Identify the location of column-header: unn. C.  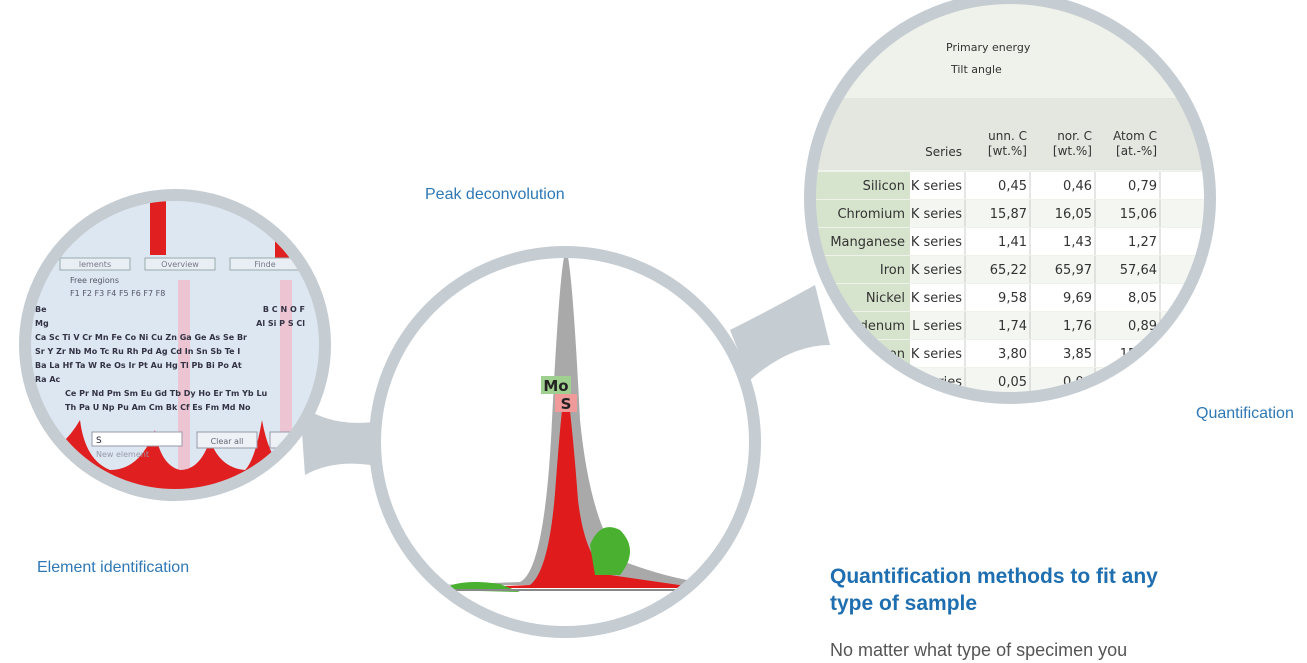
(1007, 136).